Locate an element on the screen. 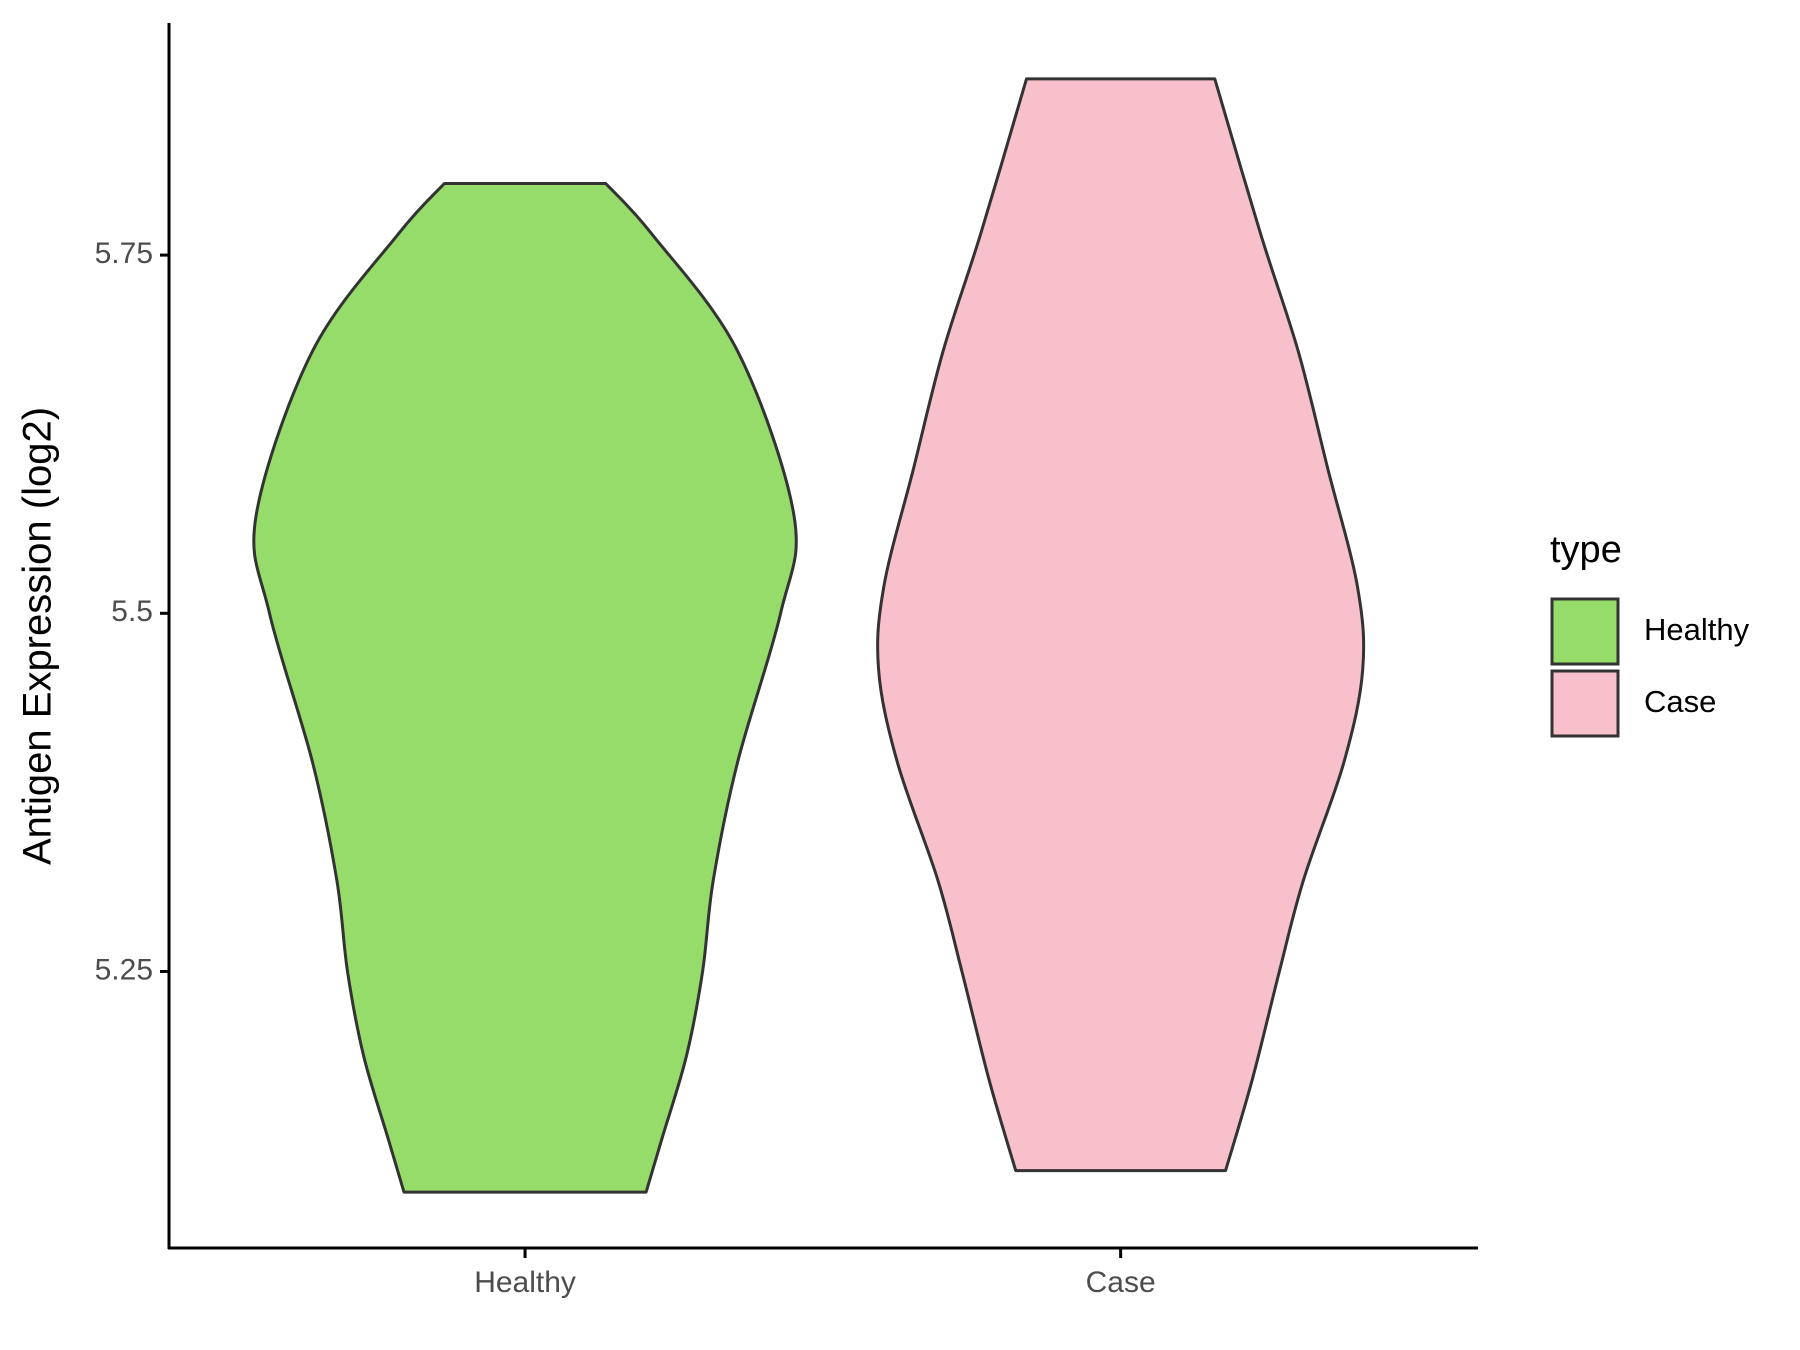 The height and width of the screenshot is (1350, 1800). y-tick-label: 5.75 is located at coordinates (124, 253).